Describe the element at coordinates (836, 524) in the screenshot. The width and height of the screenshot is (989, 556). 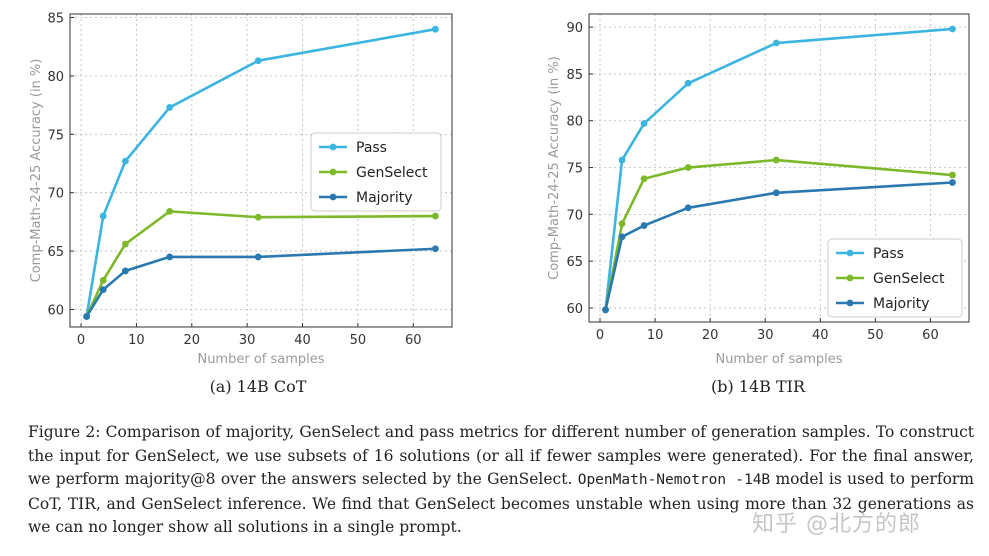
I see `watermark: 知乎 @北方的郎` at that location.